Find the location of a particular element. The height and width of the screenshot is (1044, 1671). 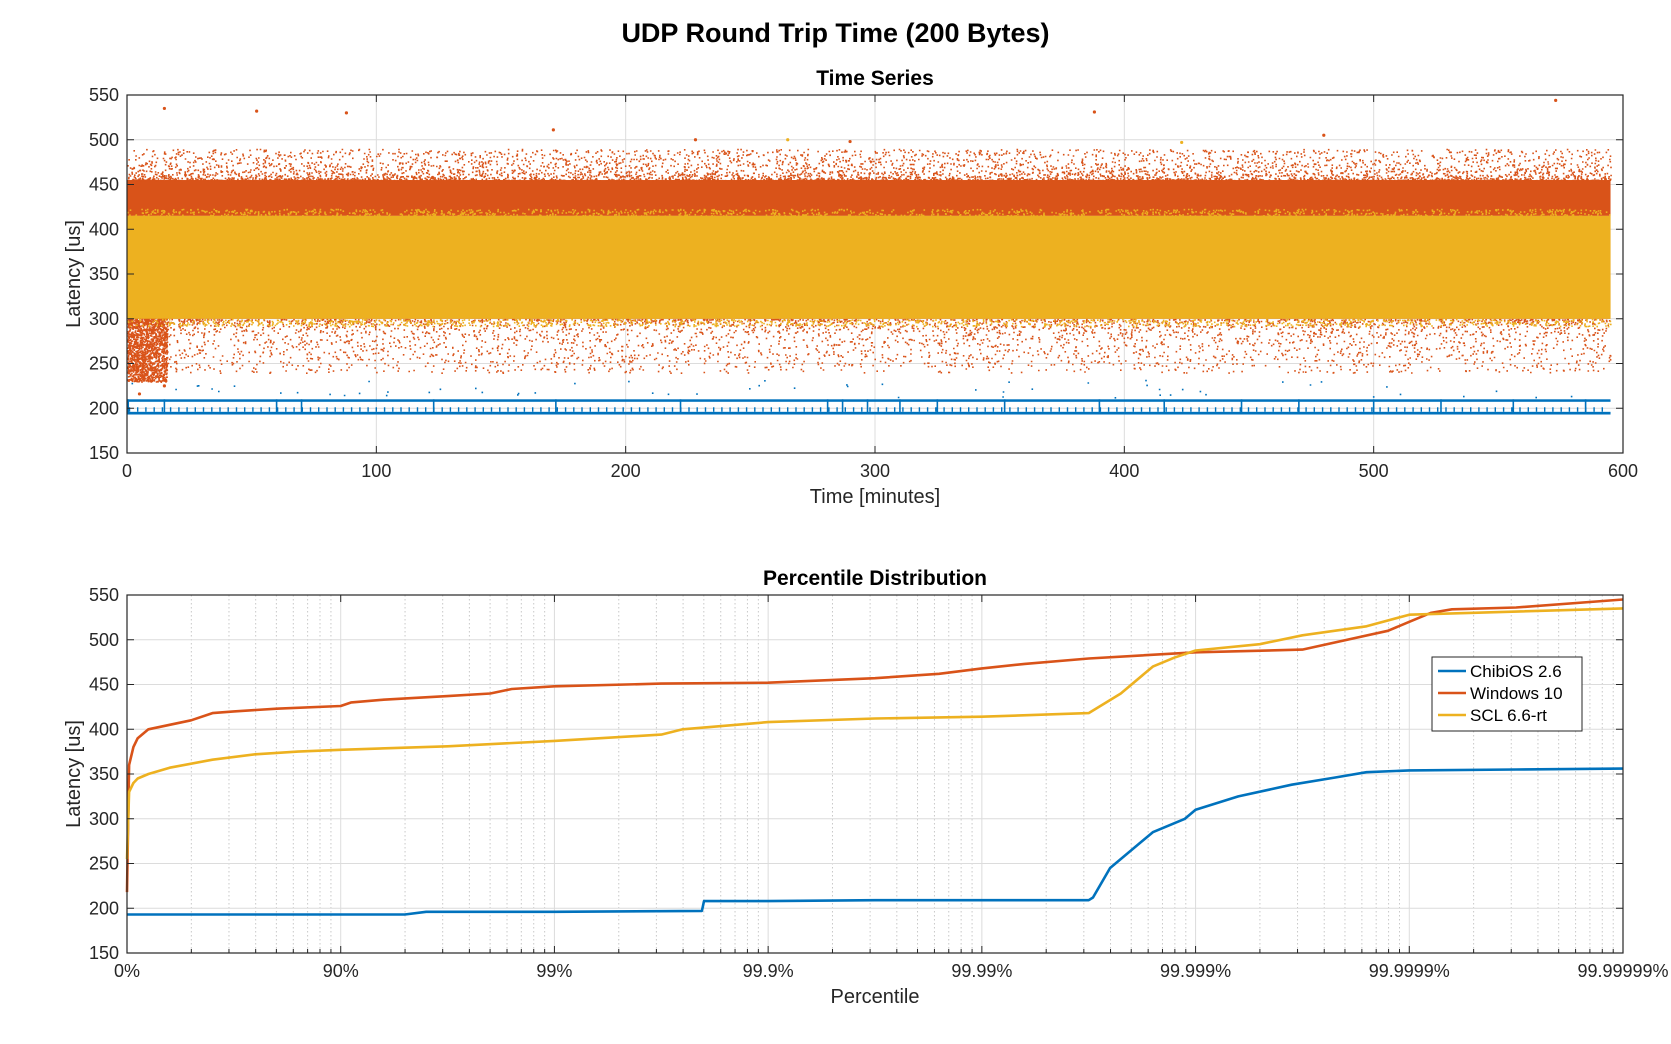

percentile-y-axis-label: Latency [us] is located at coordinates (74, 774).